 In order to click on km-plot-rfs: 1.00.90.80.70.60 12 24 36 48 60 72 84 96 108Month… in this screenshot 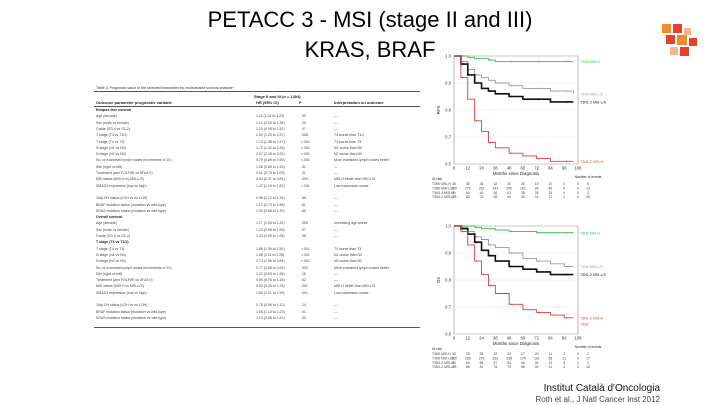, I will do `click(520, 131)`.